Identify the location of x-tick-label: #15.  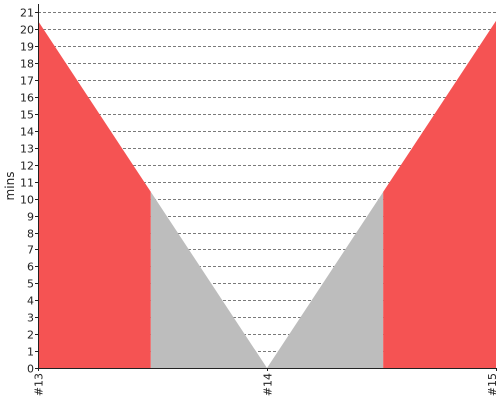
(492, 384).